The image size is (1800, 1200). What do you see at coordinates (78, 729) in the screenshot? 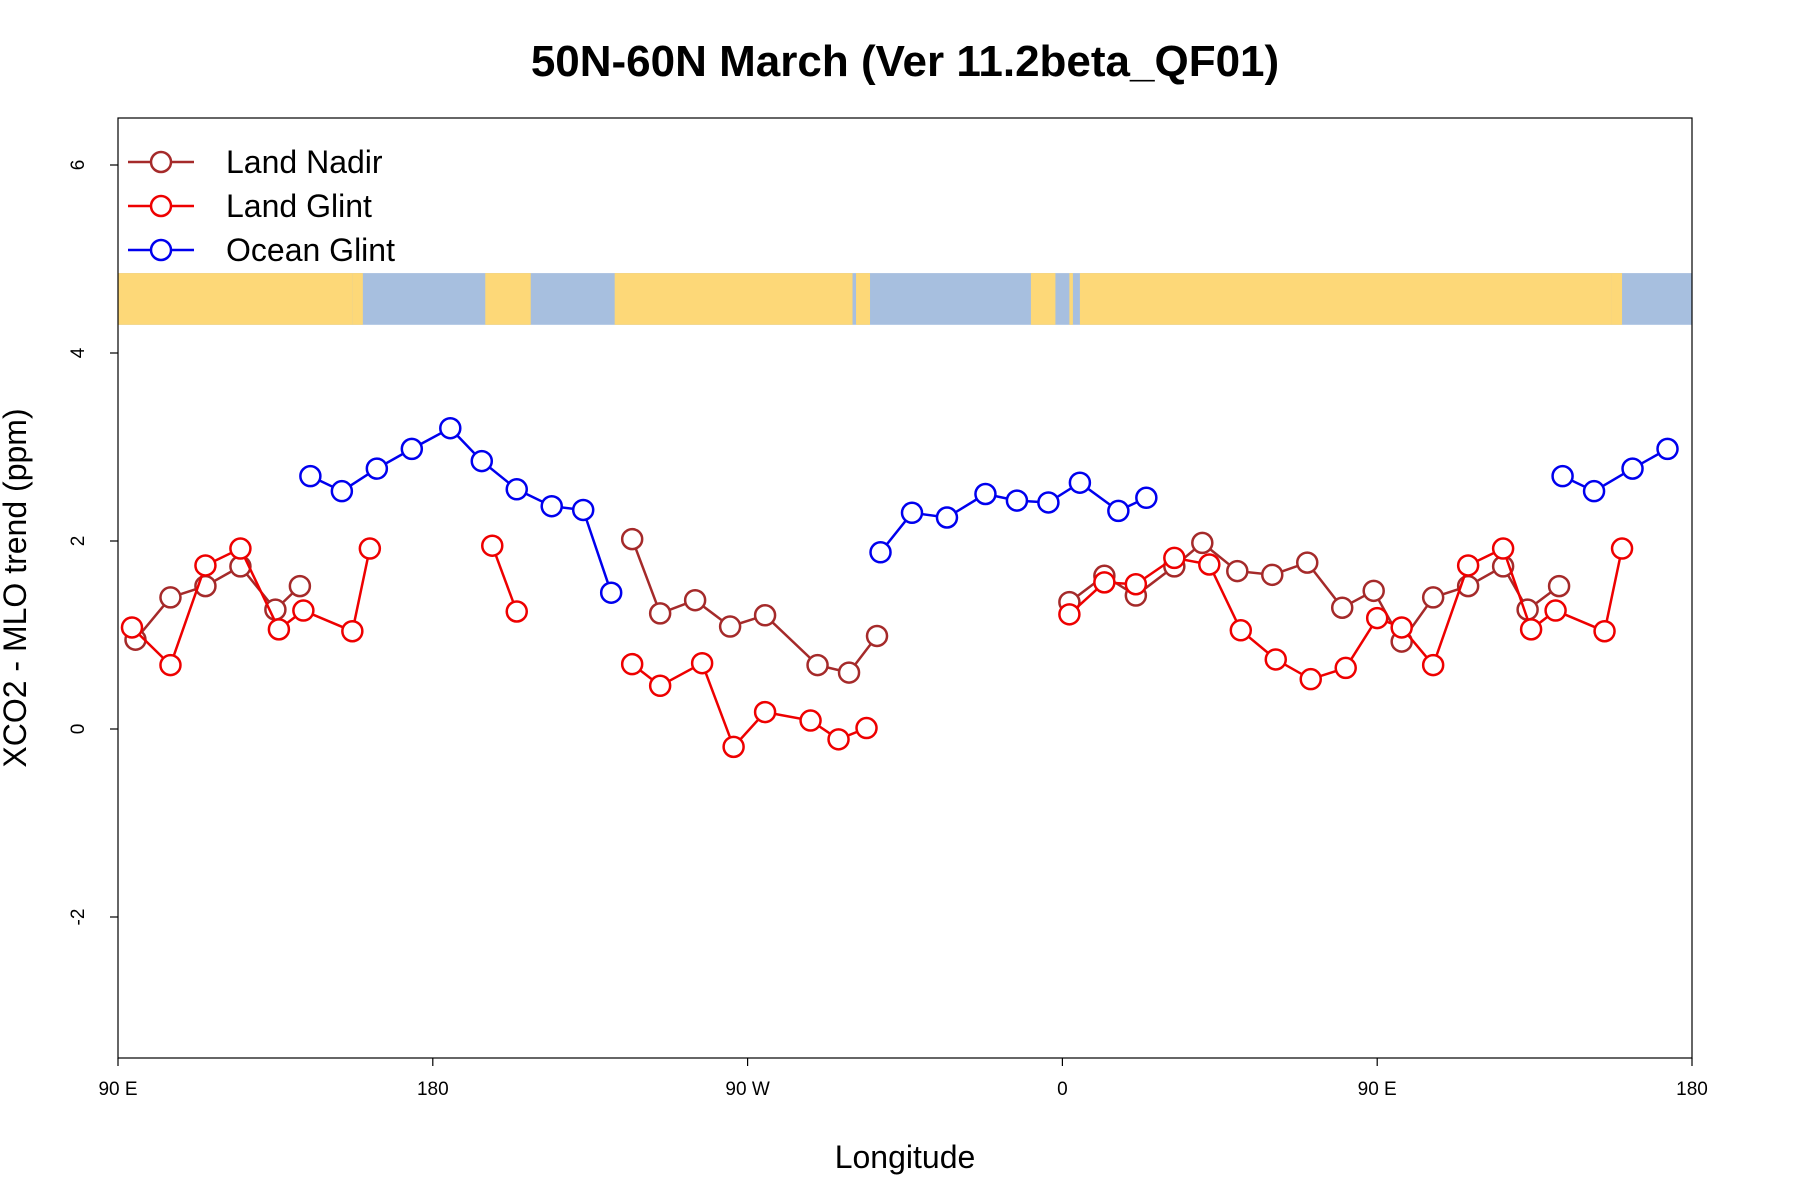
I see `y-tick-label: 0` at bounding box center [78, 729].